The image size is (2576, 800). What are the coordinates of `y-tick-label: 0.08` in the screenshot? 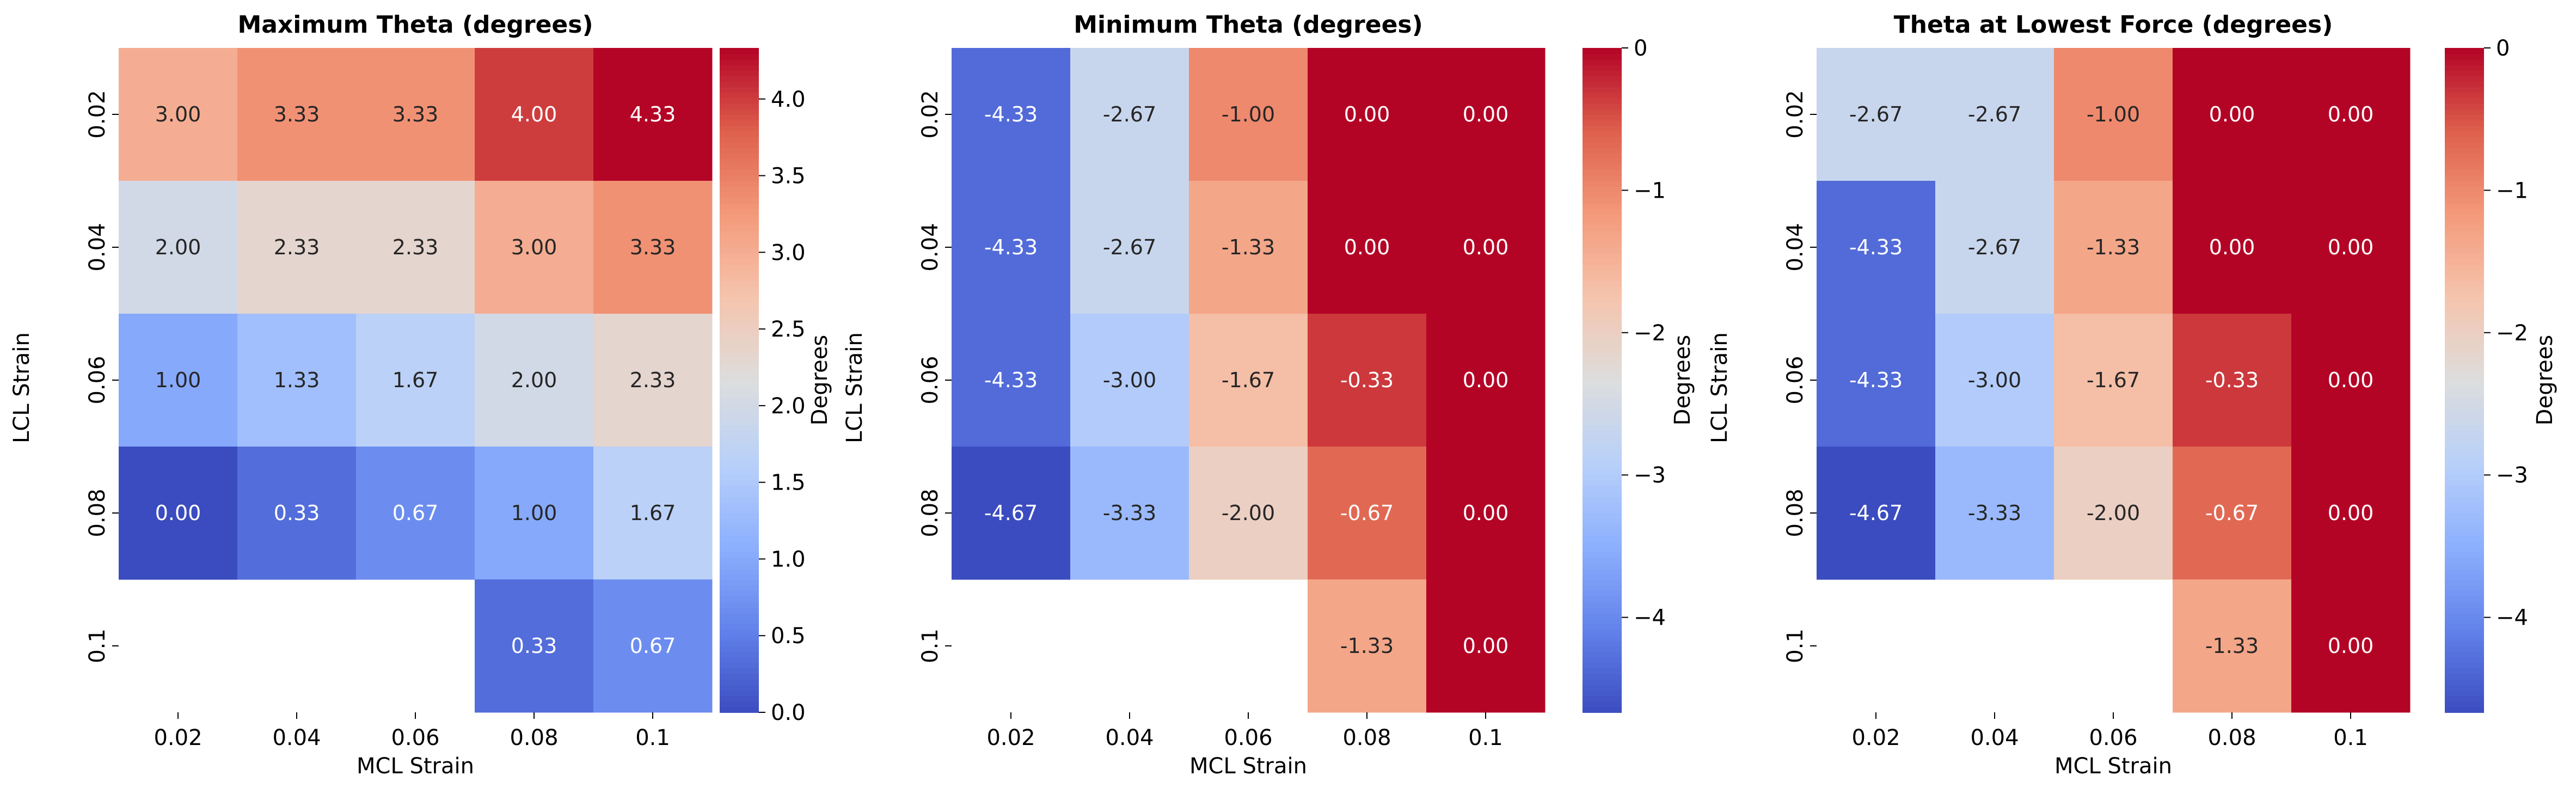 It's located at (1795, 512).